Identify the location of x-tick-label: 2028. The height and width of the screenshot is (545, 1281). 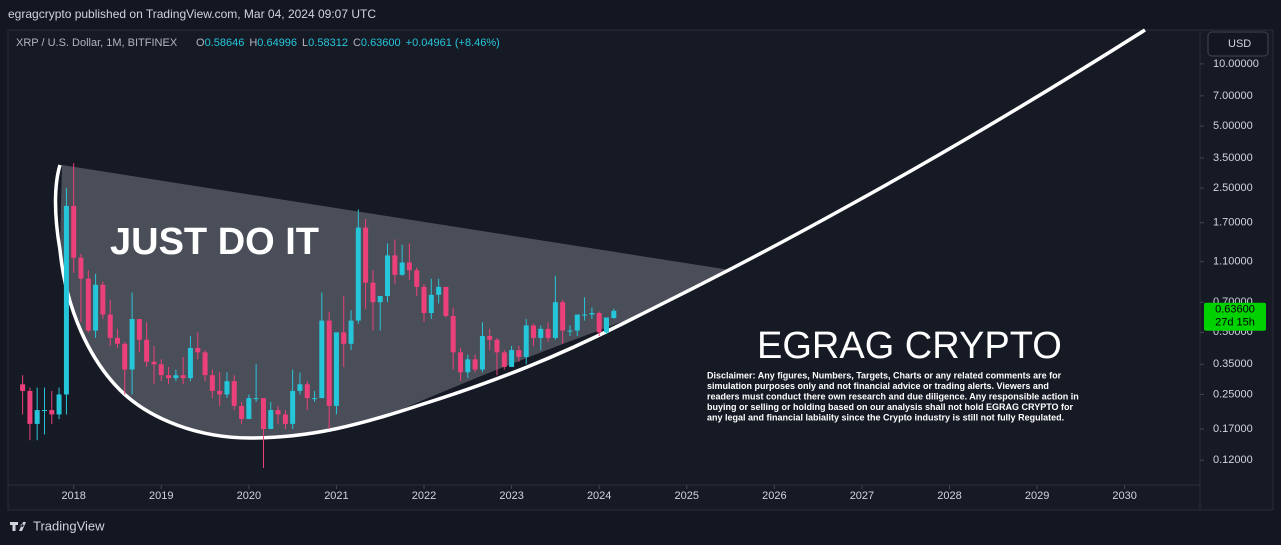
(949, 496).